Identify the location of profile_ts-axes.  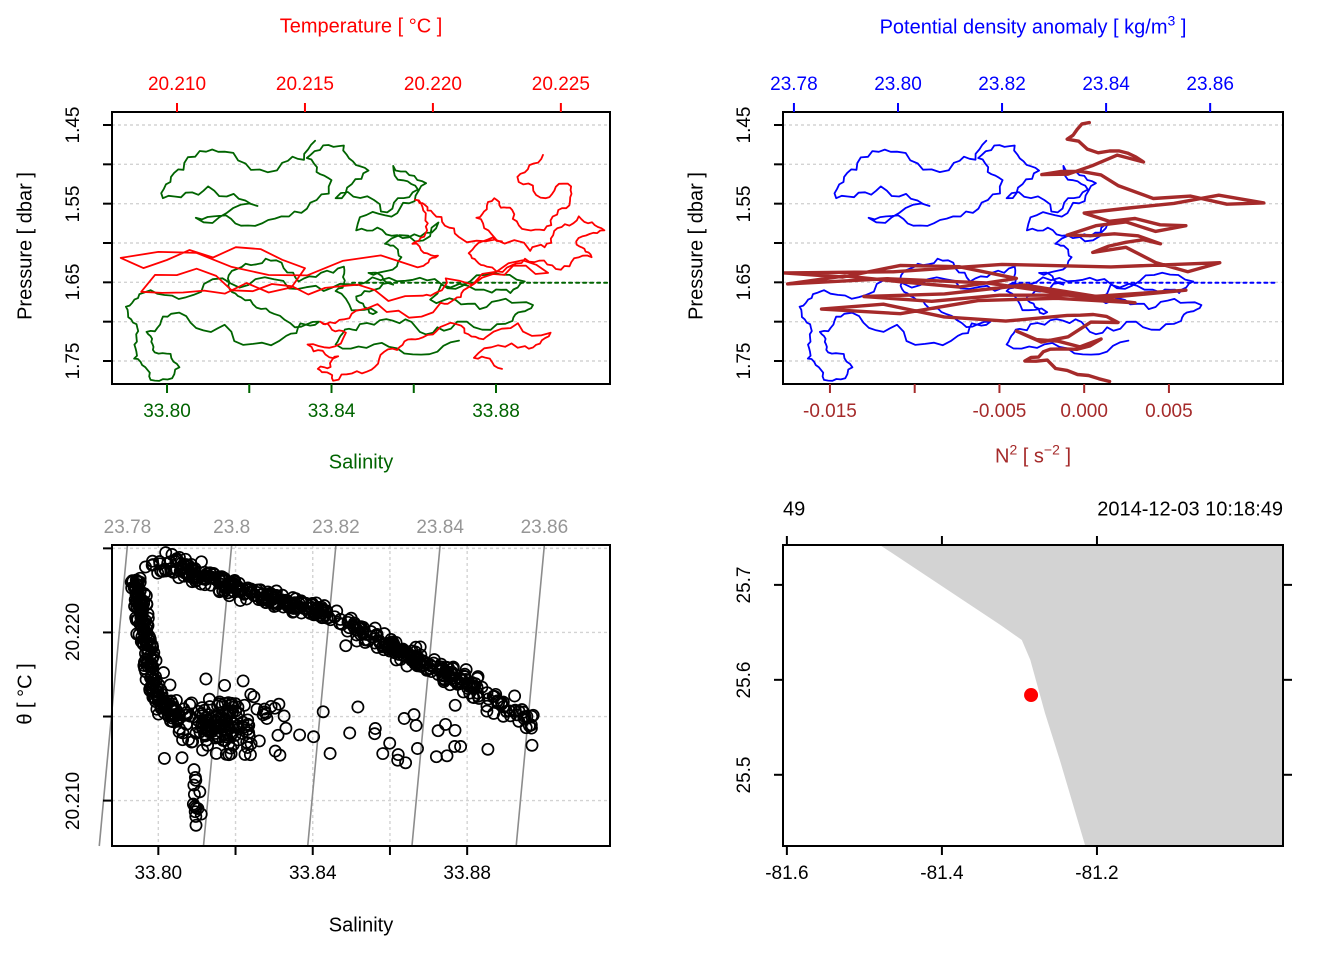
(332, 248).